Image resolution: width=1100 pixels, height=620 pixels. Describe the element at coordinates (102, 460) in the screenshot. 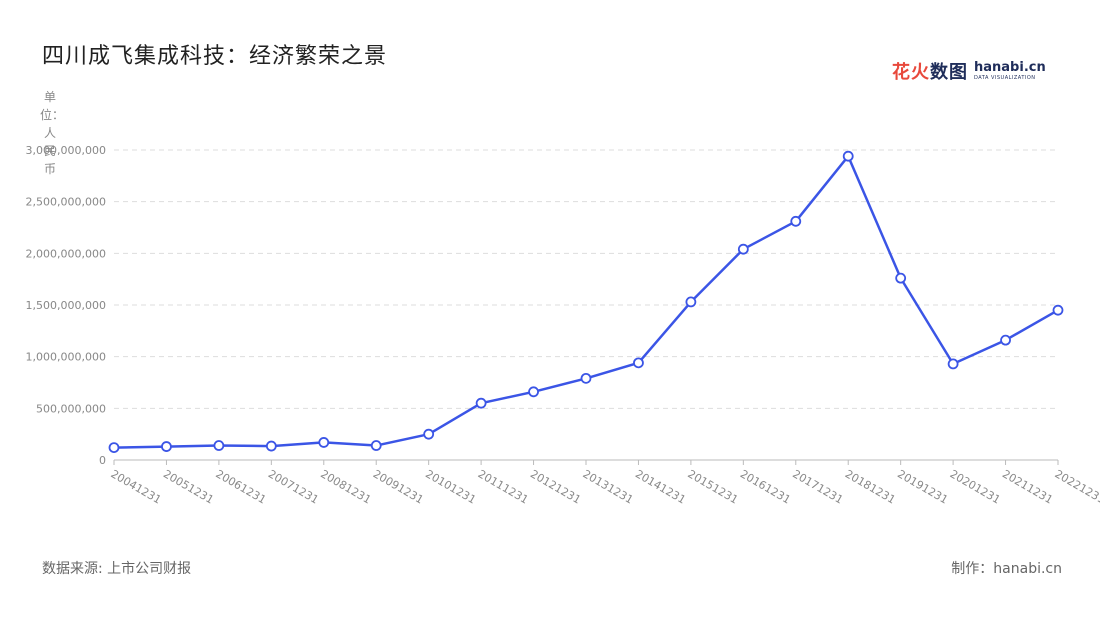

I see `y-tick-label: 0` at that location.